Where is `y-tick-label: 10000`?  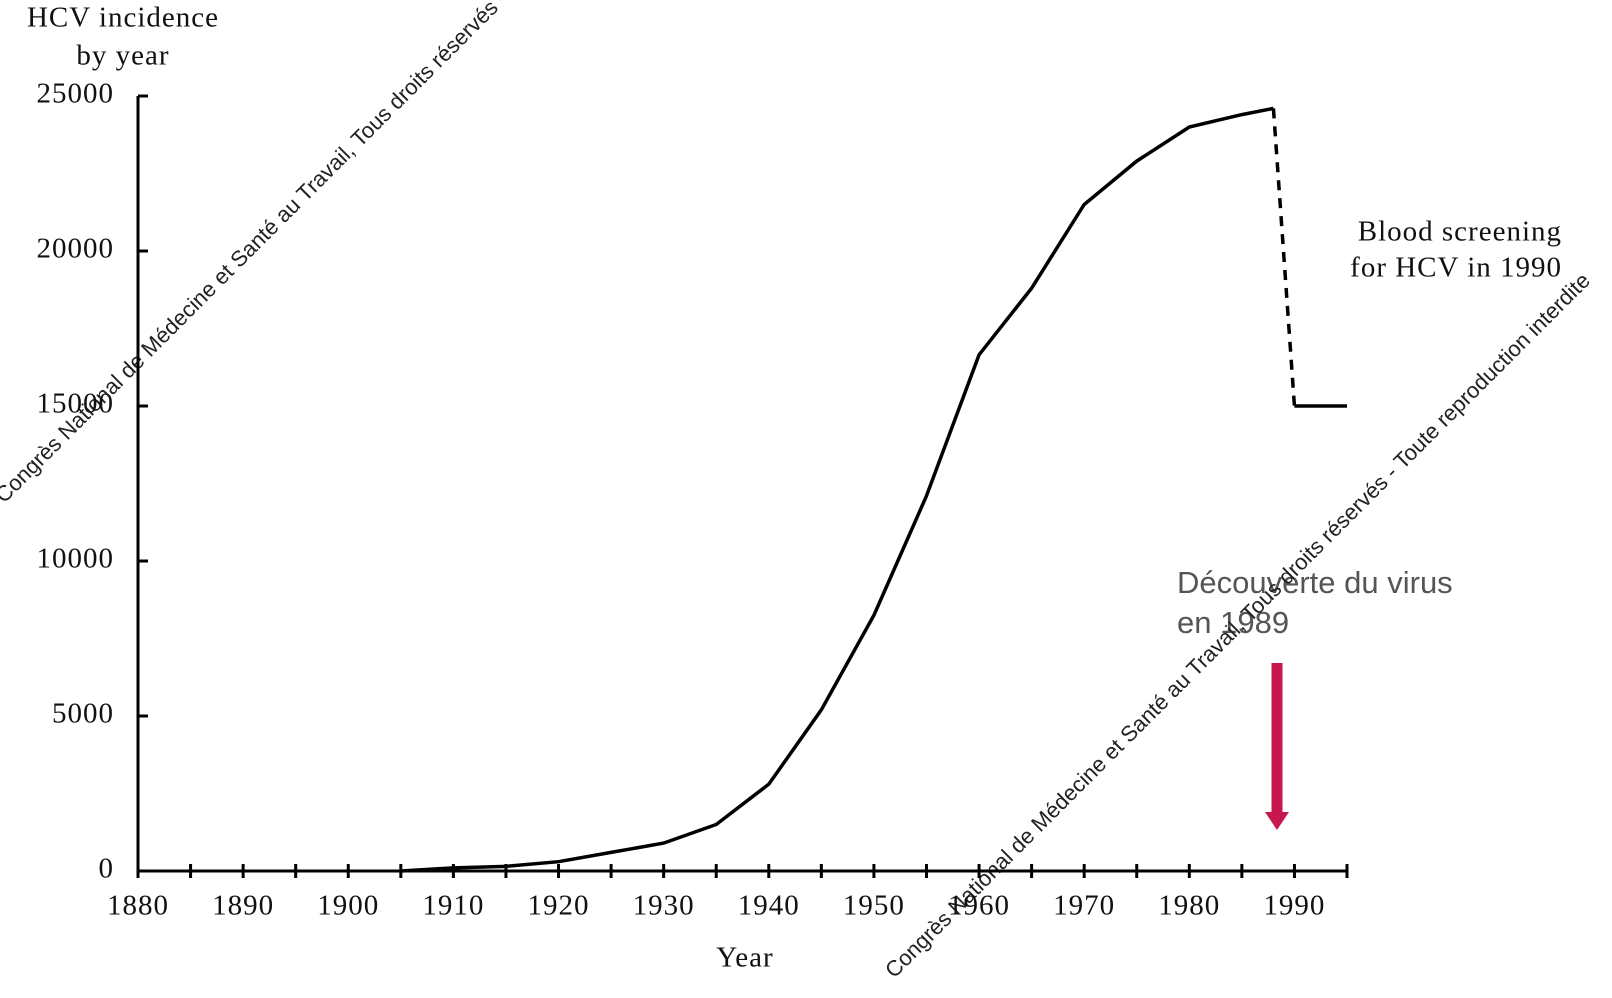
y-tick-label: 10000 is located at coordinates (76, 559).